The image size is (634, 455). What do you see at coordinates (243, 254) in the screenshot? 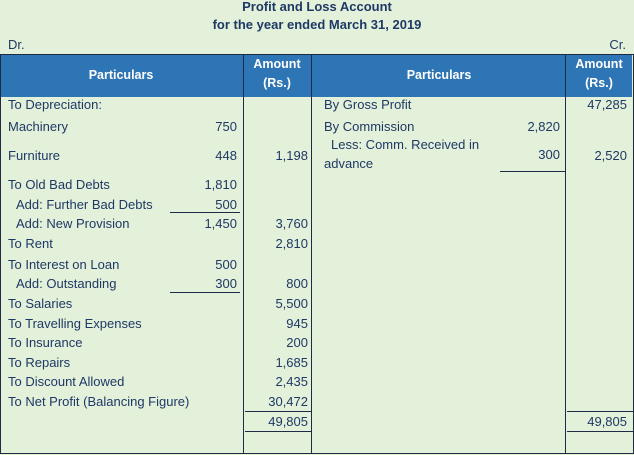
I see `divider-left-amount` at bounding box center [243, 254].